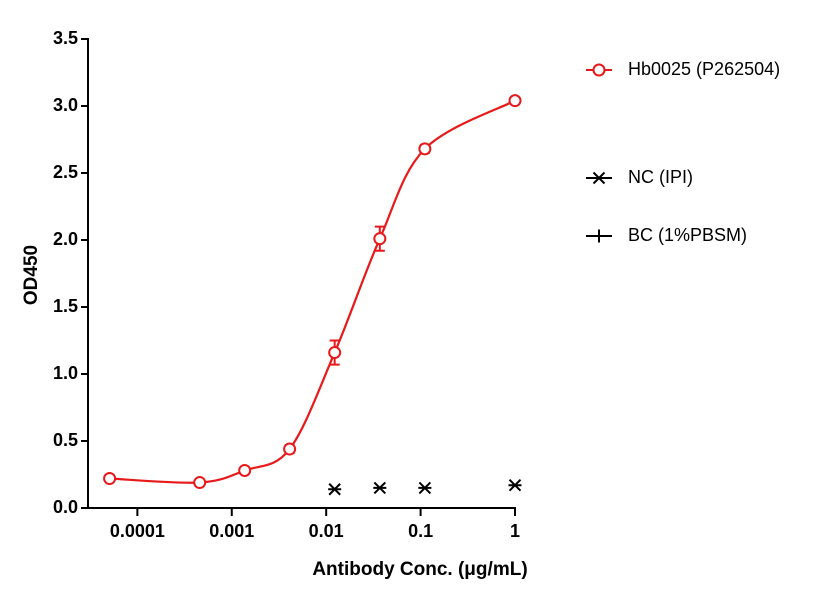  I want to click on x-tick-label: 1, so click(515, 531).